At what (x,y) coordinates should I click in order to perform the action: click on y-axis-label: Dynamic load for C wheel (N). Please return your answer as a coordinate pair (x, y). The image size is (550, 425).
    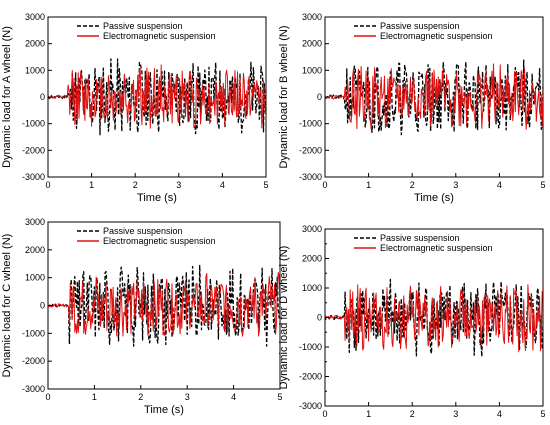
    Looking at the image, I should click on (7, 306).